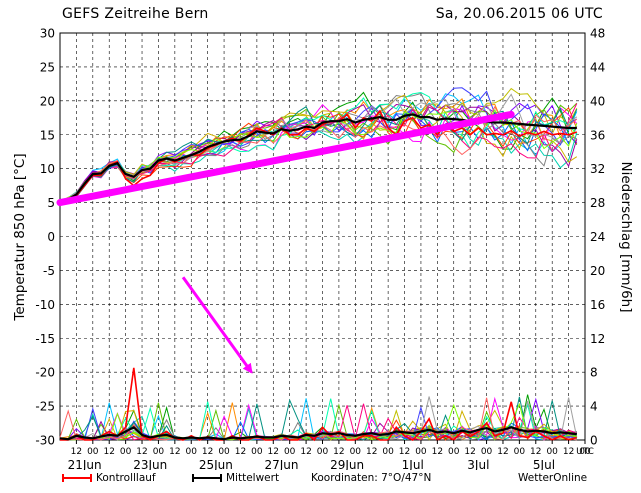 Image resolution: width=641 pixels, height=493 pixels. Describe the element at coordinates (85, 464) in the screenshot. I see `date-label: 21Jun` at that location.